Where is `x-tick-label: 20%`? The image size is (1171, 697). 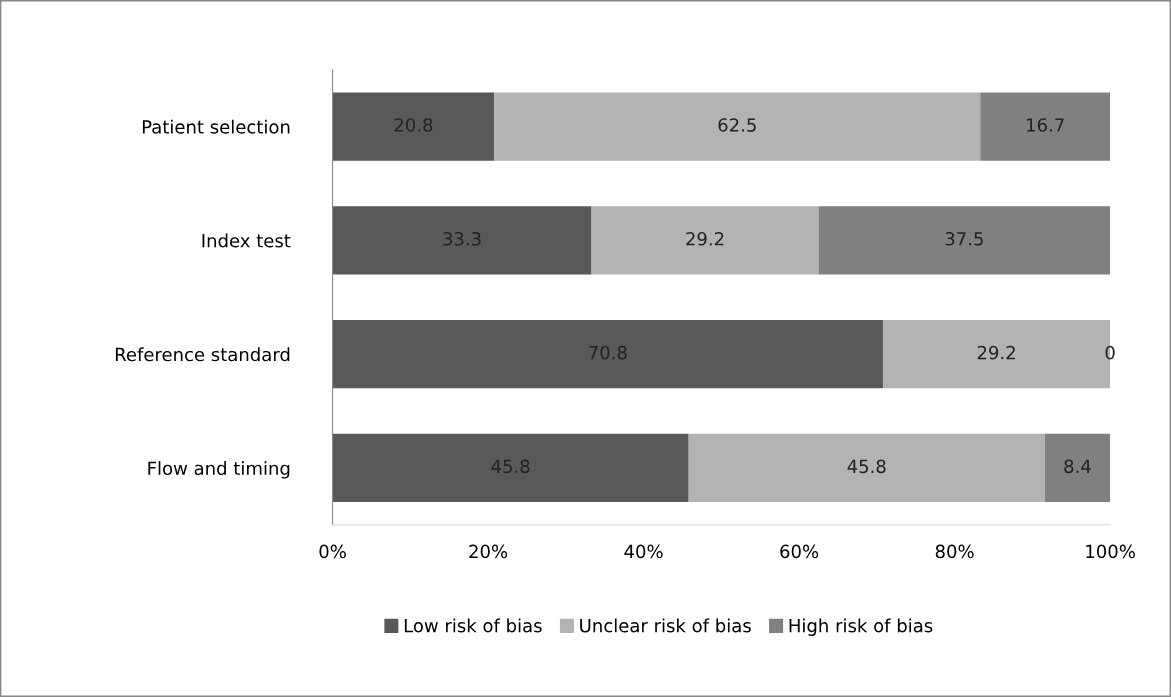
x-tick-label: 20% is located at coordinates (488, 551).